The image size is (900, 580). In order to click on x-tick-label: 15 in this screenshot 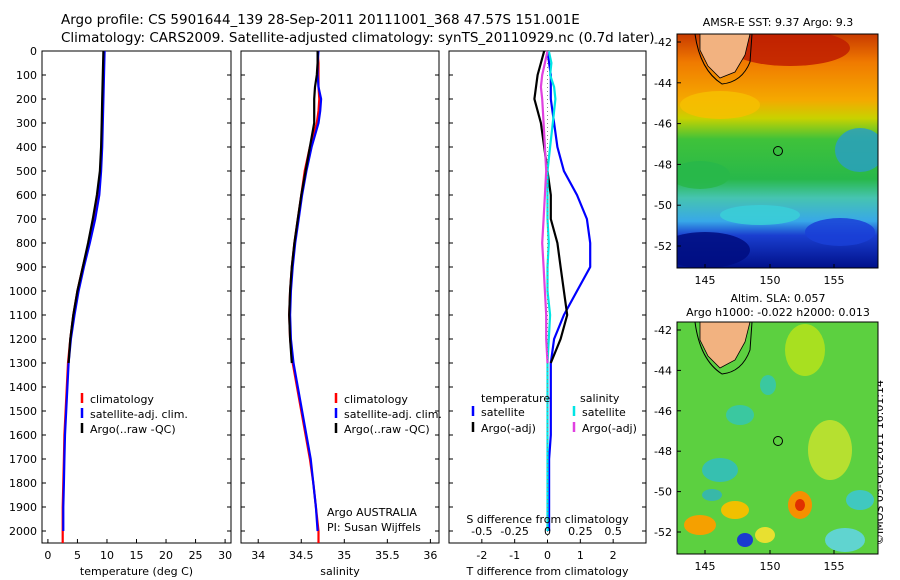, I will do `click(137, 555)`.